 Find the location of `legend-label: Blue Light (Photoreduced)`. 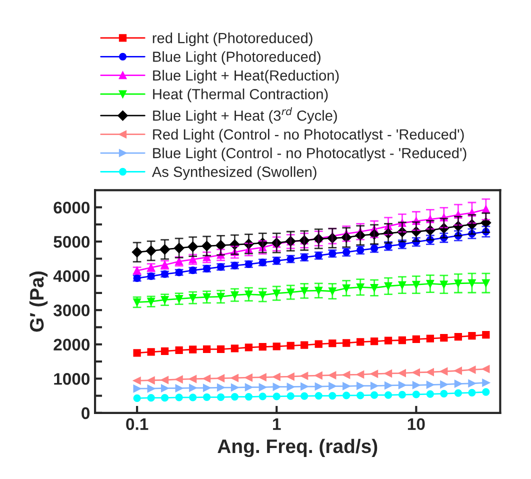

legend-label: Blue Light (Photoreduced) is located at coordinates (236, 58).